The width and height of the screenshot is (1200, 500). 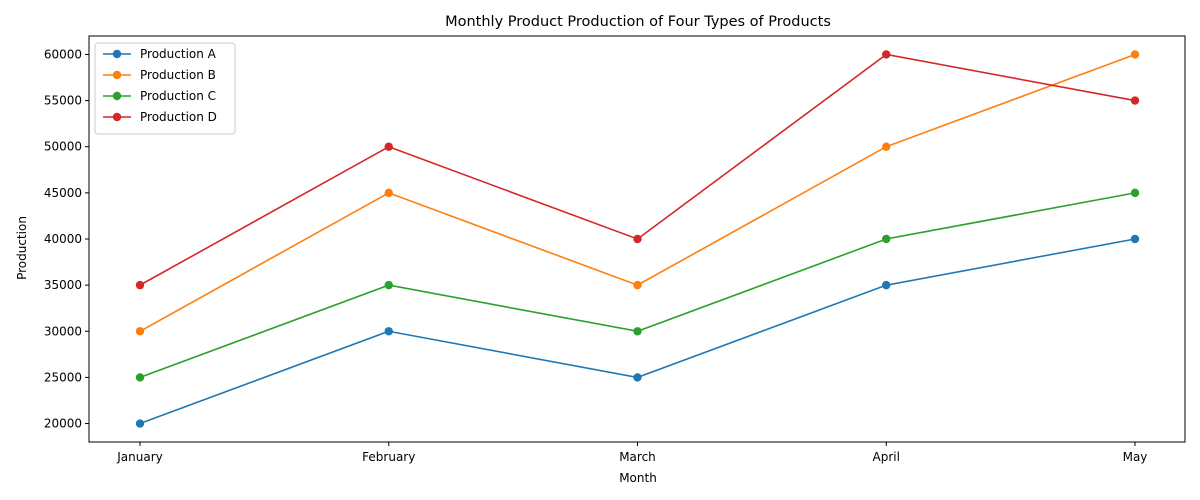 What do you see at coordinates (178, 54) in the screenshot?
I see `legend-label: Production A` at bounding box center [178, 54].